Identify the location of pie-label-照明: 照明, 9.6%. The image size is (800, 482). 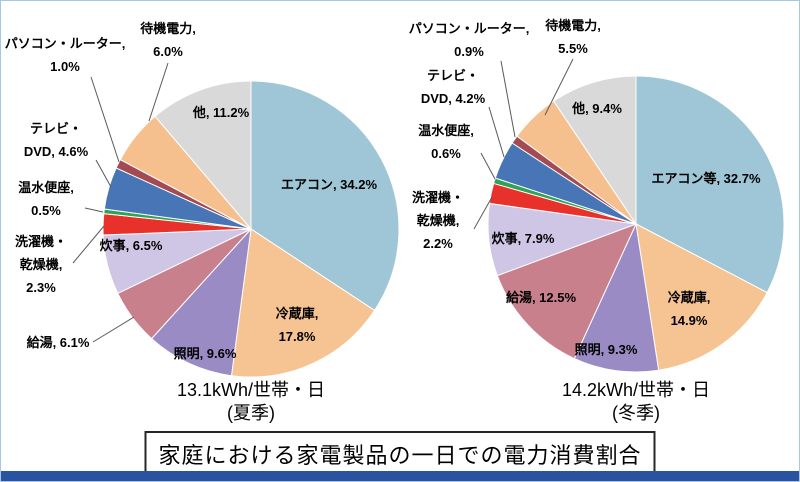
(205, 353).